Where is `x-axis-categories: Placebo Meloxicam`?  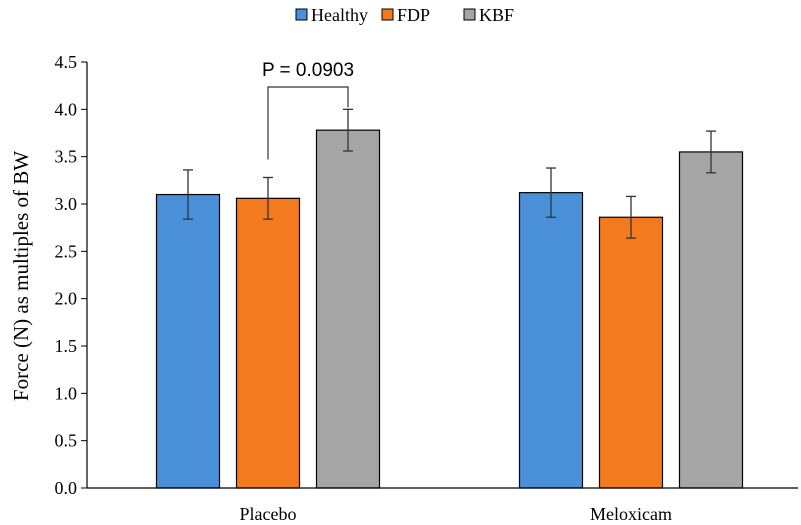 x-axis-categories: Placebo Meloxicam is located at coordinates (456, 514).